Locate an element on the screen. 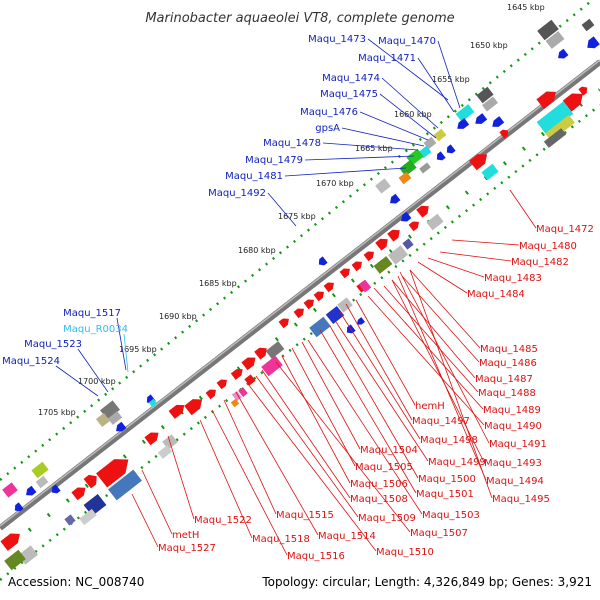 The width and height of the screenshot is (600, 600). gene-label-maqu-1506: Maqu_1506 is located at coordinates (379, 484).